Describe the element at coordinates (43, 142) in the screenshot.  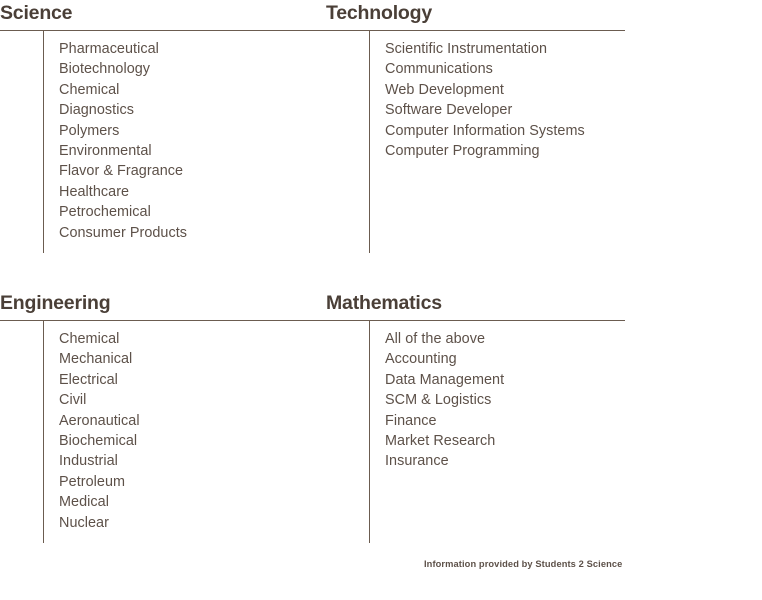
I see `column-divider-science` at that location.